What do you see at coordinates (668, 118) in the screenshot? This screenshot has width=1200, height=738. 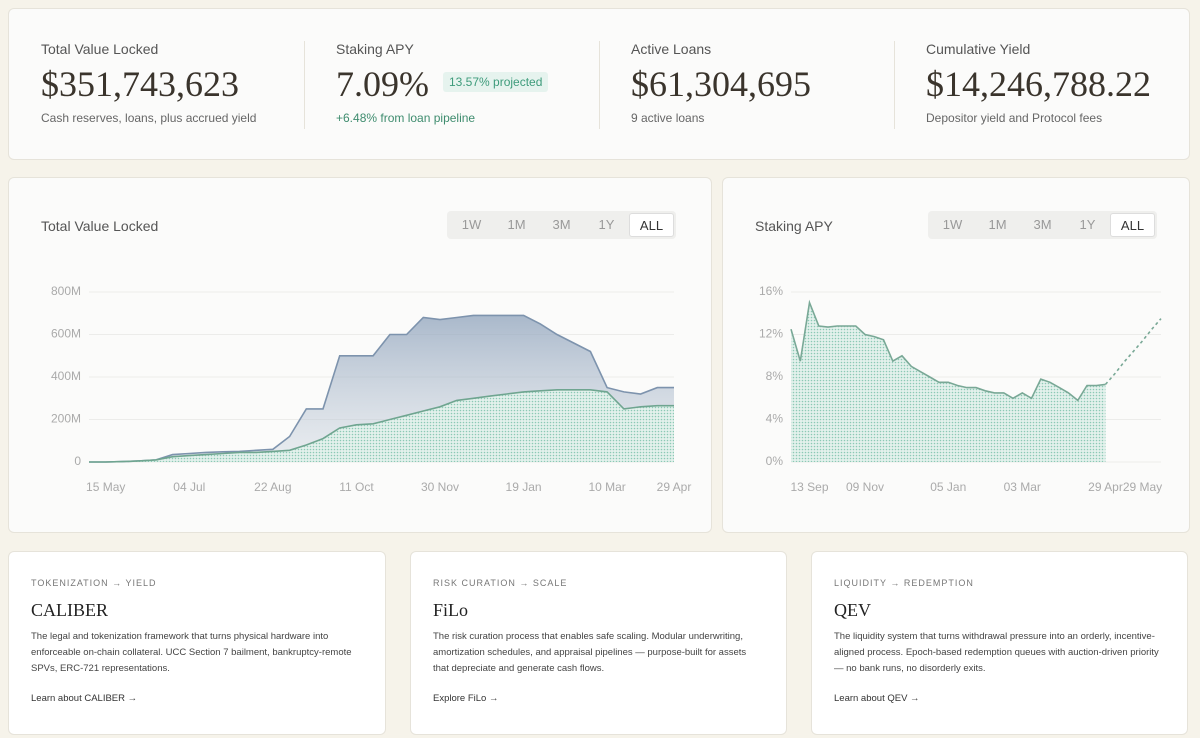 I see `stat-note: 9 active loans` at bounding box center [668, 118].